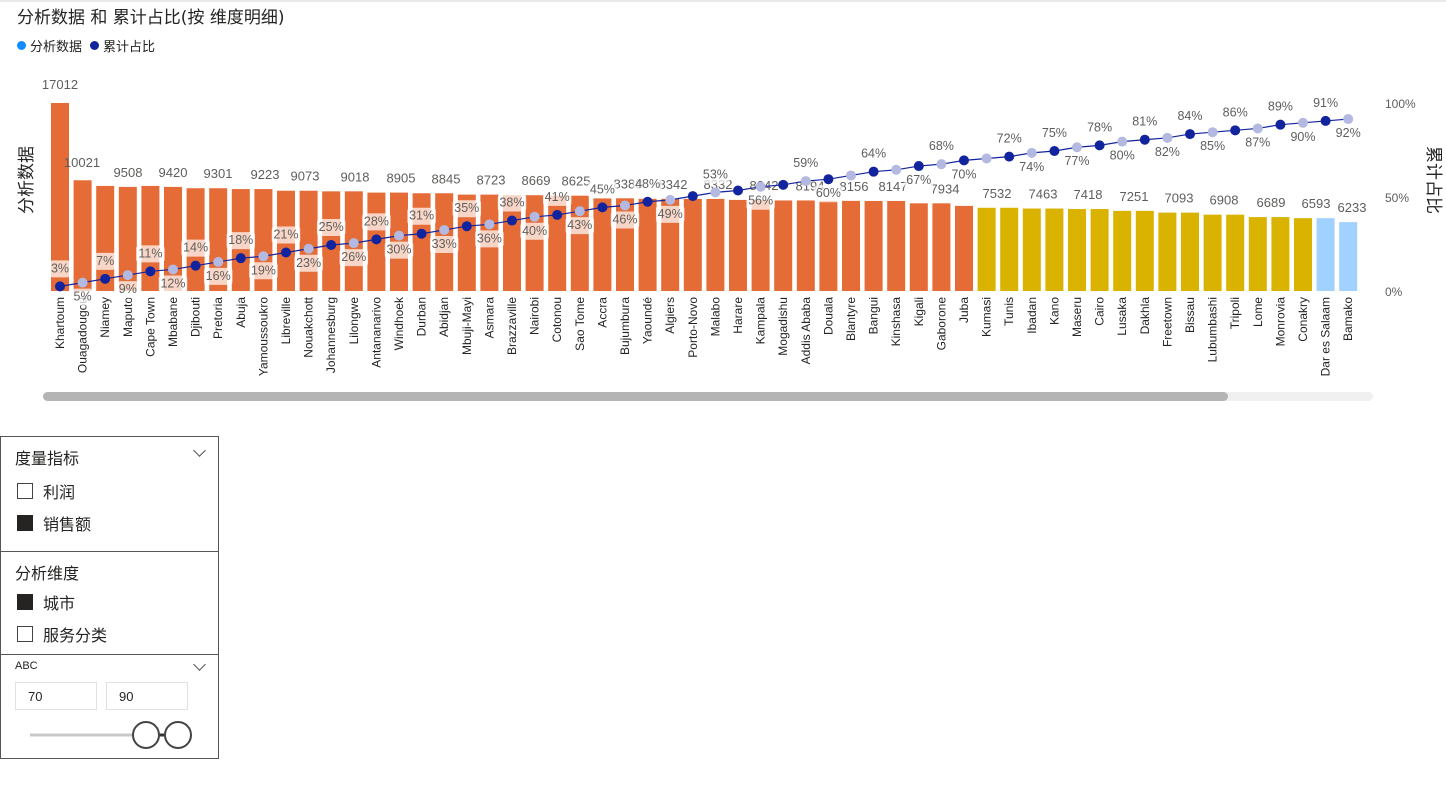  Describe the element at coordinates (49, 45) in the screenshot. I see `legend-item-bars: 分析数据` at that location.